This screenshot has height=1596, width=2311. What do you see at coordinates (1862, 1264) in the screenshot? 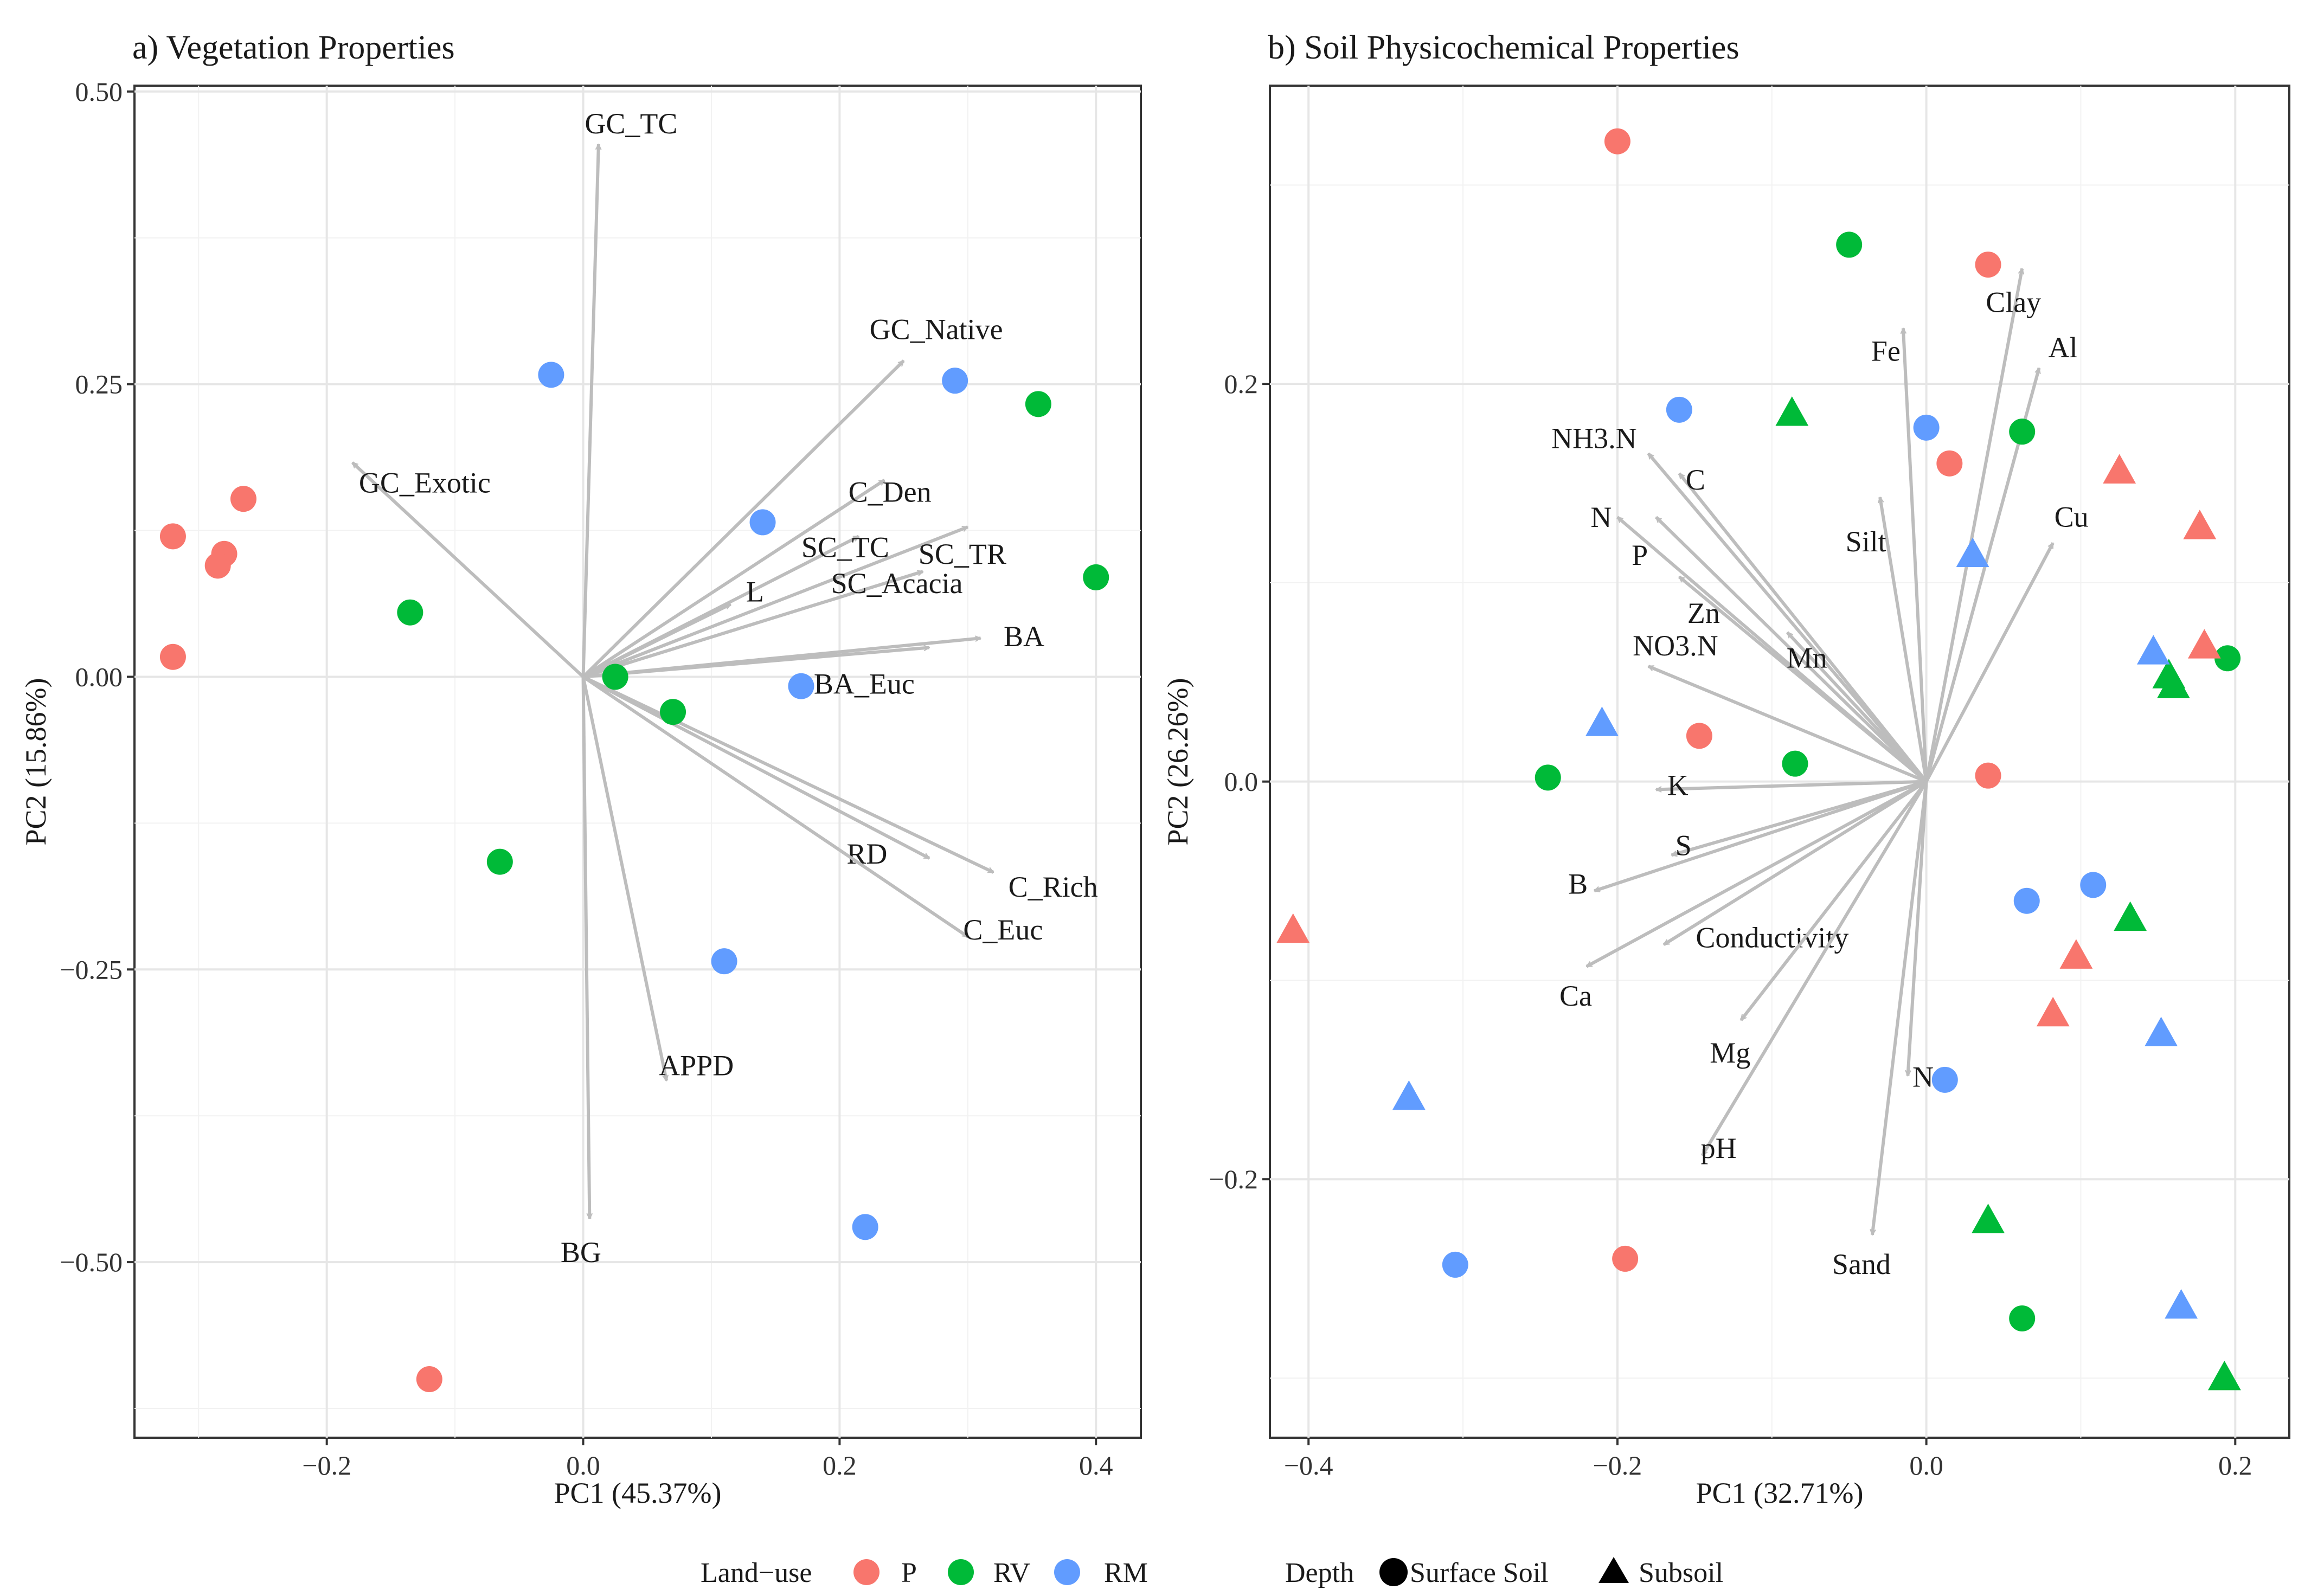
I see `loading-label: Sand` at bounding box center [1862, 1264].